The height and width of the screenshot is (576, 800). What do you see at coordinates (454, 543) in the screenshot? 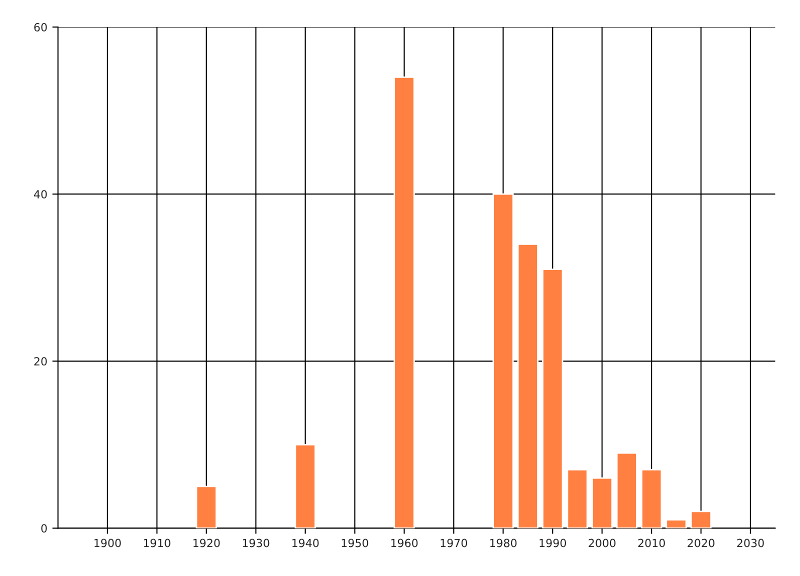
I see `x-tick-label: 1970` at bounding box center [454, 543].